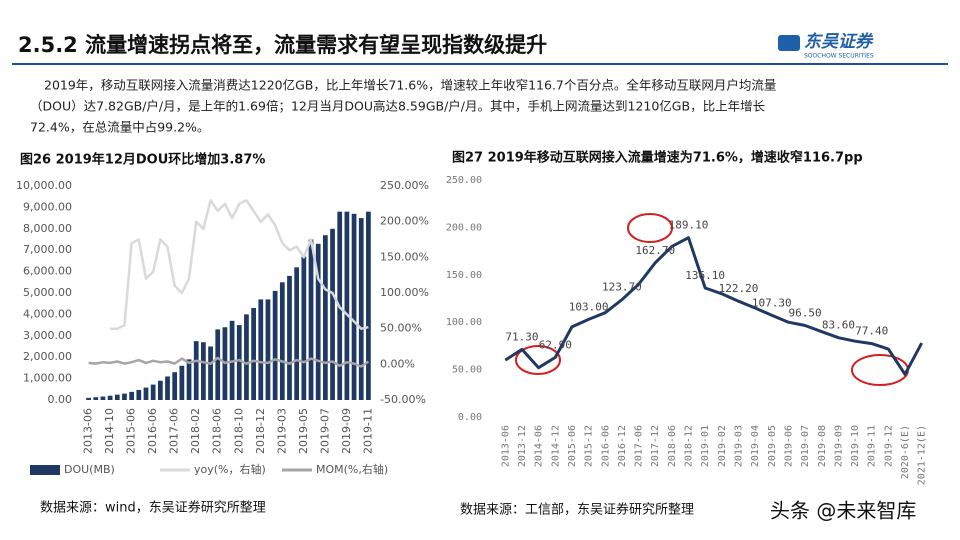 The height and width of the screenshot is (540, 960). I want to click on source: 数据来源：wind，东吴证券研究所整理, so click(153, 508).